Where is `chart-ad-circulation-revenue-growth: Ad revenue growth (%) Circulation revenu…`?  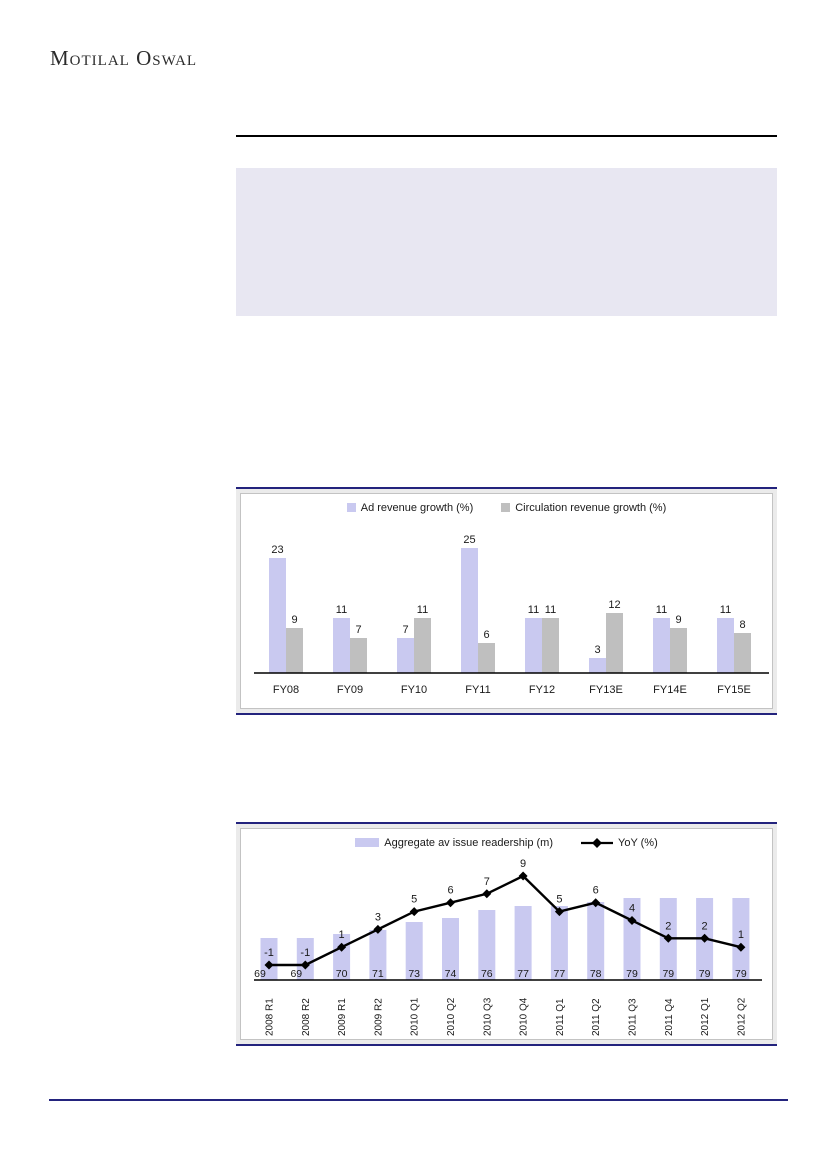 chart-ad-circulation-revenue-growth: Ad revenue growth (%) Circulation revenu… is located at coordinates (506, 601).